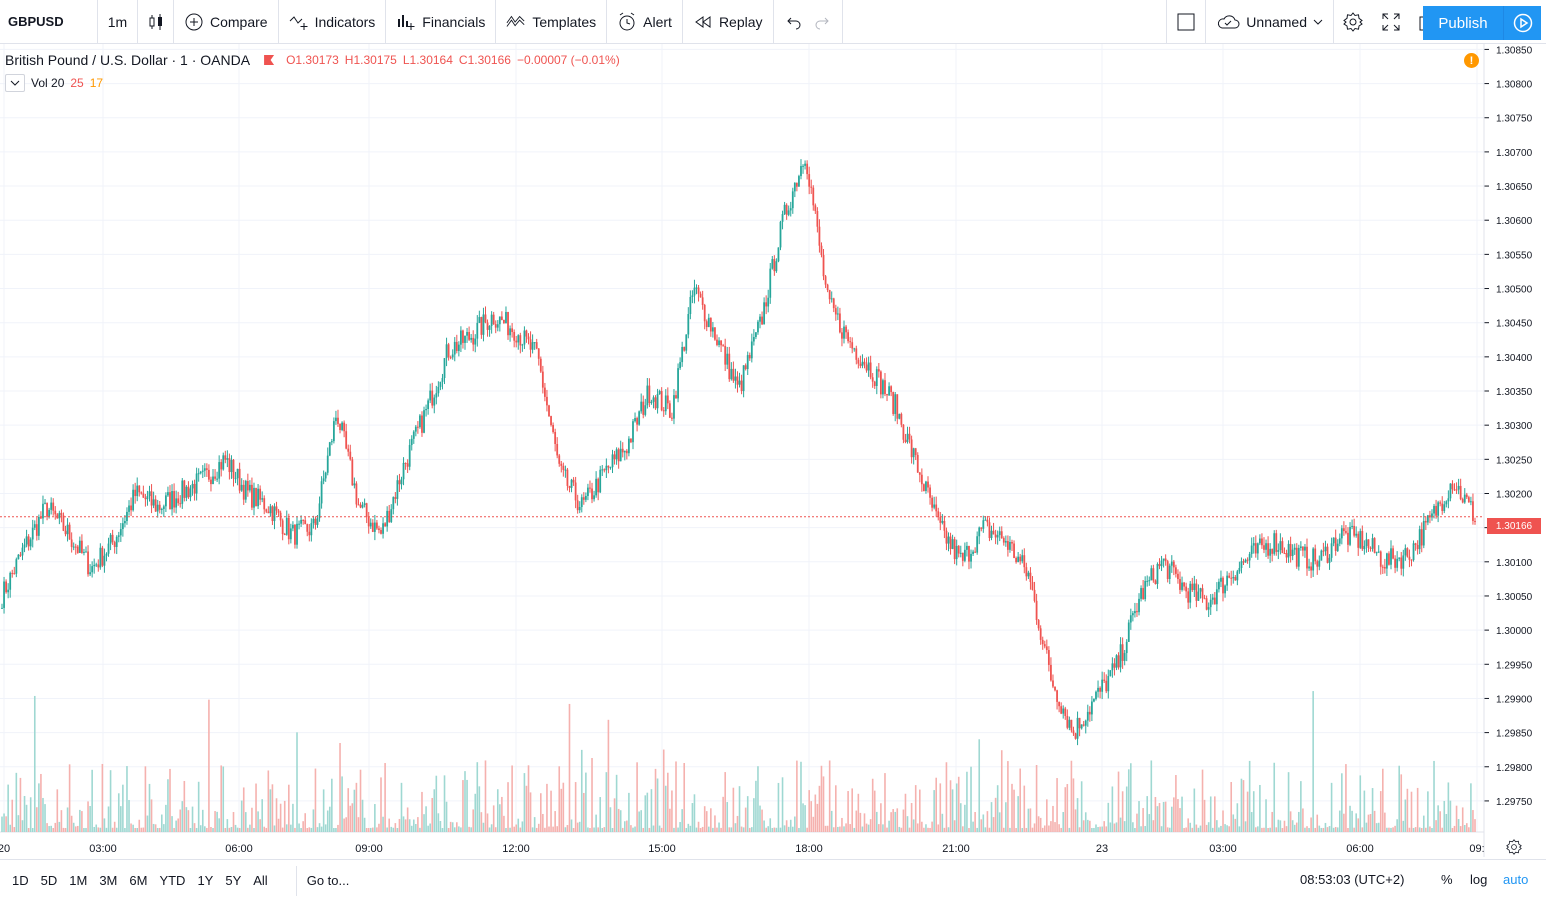 Image resolution: width=1546 pixels, height=901 pixels. I want to click on range-1d-button: 1D, so click(20, 880).